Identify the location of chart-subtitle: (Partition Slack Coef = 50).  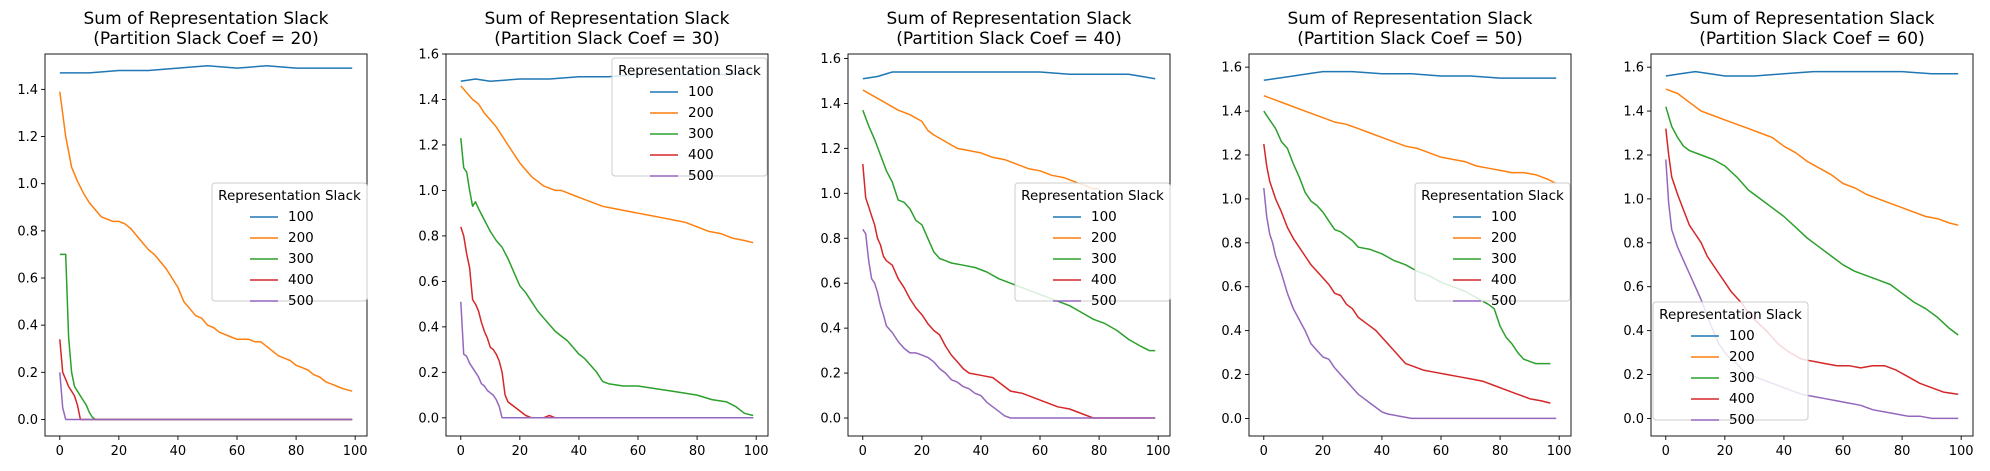
(1409, 39).